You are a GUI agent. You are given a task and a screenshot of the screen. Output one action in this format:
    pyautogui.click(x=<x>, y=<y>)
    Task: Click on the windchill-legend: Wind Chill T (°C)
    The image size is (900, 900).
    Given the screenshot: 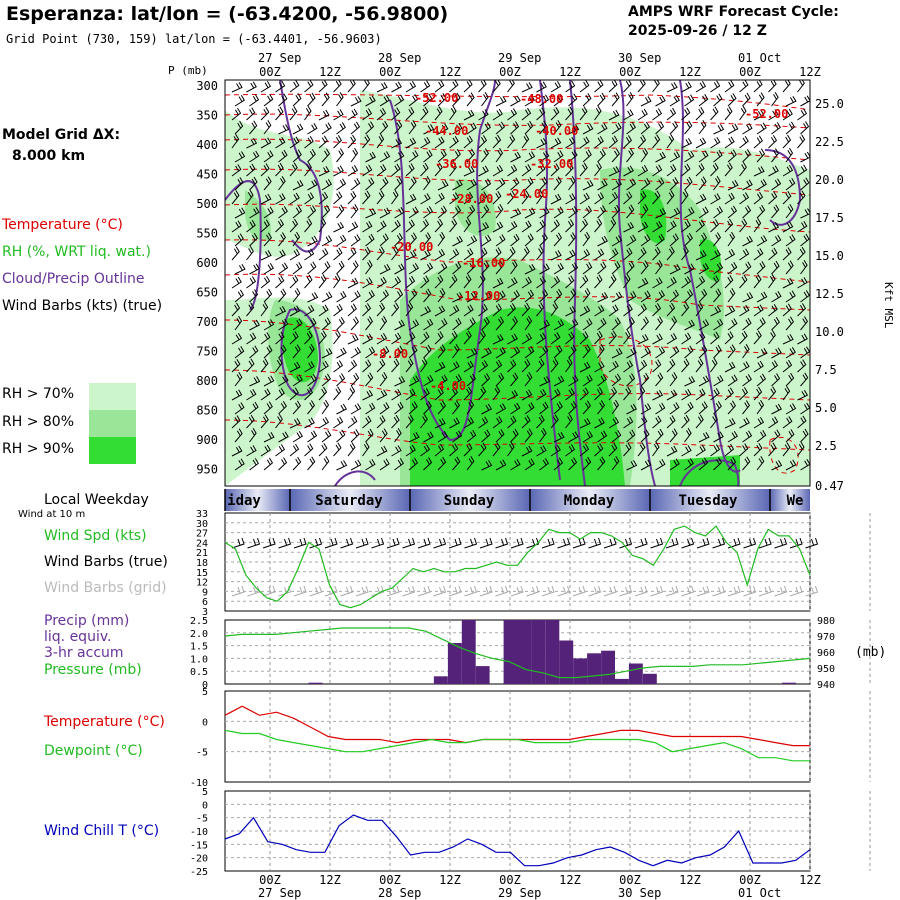 What is the action you would take?
    pyautogui.click(x=102, y=831)
    